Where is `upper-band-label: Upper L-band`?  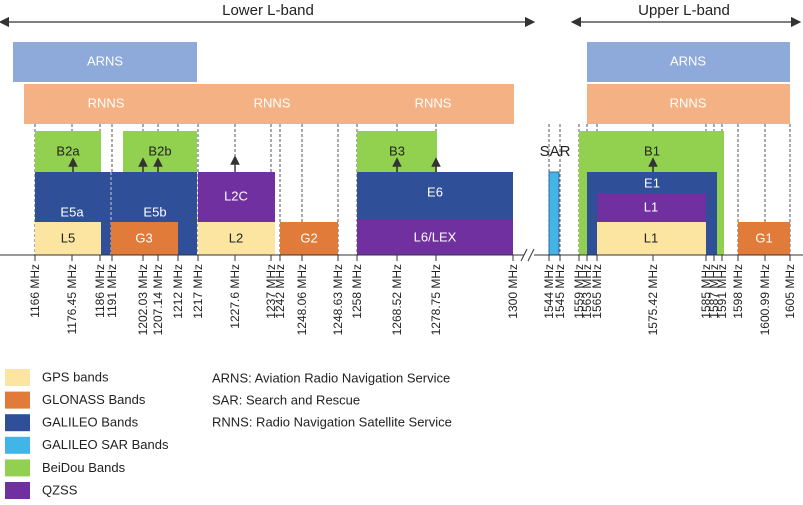 upper-band-label: Upper L-band is located at coordinates (684, 10).